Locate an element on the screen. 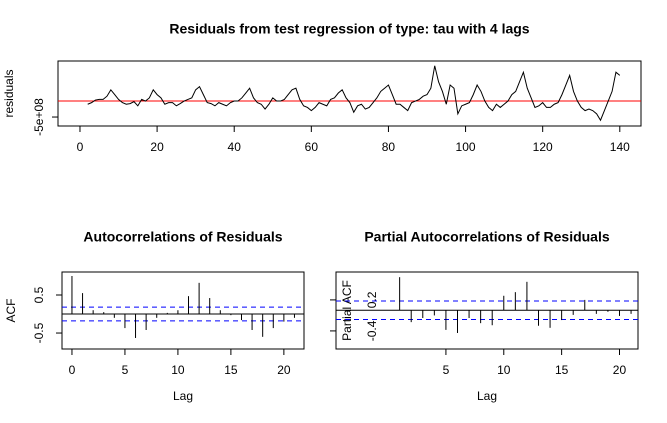 The image size is (667, 423). y-axis-label: ACF is located at coordinates (11, 311).